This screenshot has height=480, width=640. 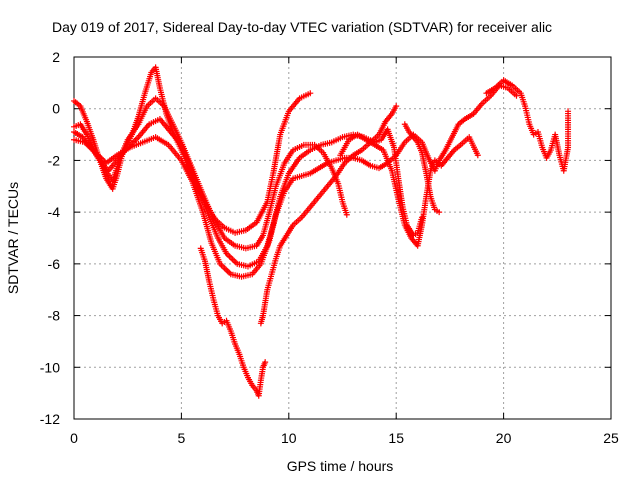 What do you see at coordinates (13, 238) in the screenshot?
I see `y-axis-label: SDTVAR / TECUs` at bounding box center [13, 238].